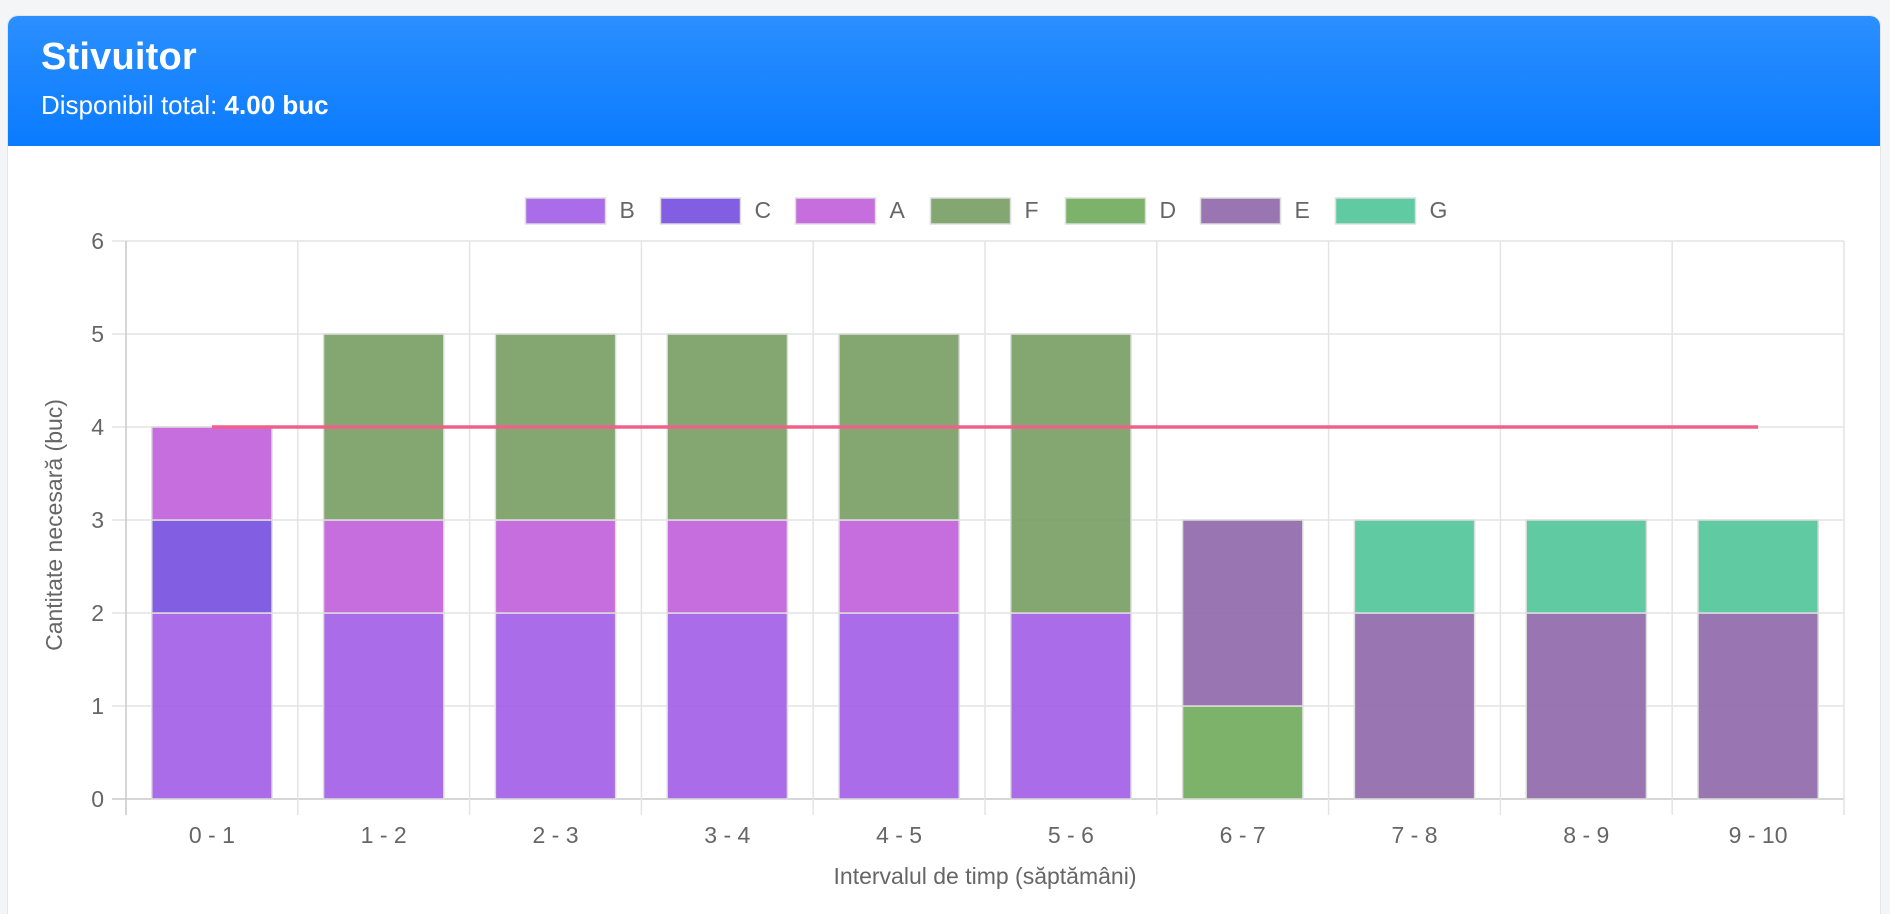 The image size is (1890, 914). I want to click on x-tick-label: 0 - 1, so click(212, 835).